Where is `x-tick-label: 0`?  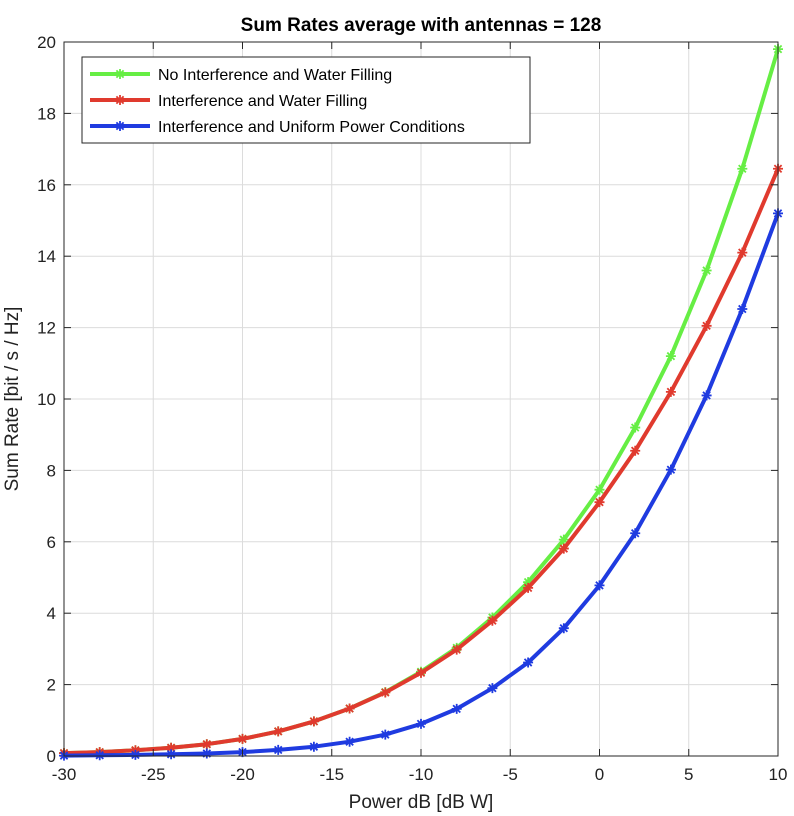 x-tick-label: 0 is located at coordinates (599, 774).